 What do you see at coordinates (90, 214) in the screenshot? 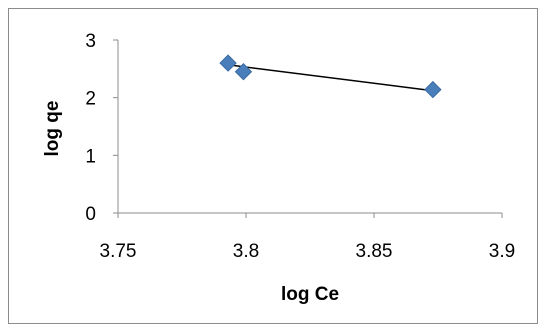
I see `y-tick-label: 0` at bounding box center [90, 214].